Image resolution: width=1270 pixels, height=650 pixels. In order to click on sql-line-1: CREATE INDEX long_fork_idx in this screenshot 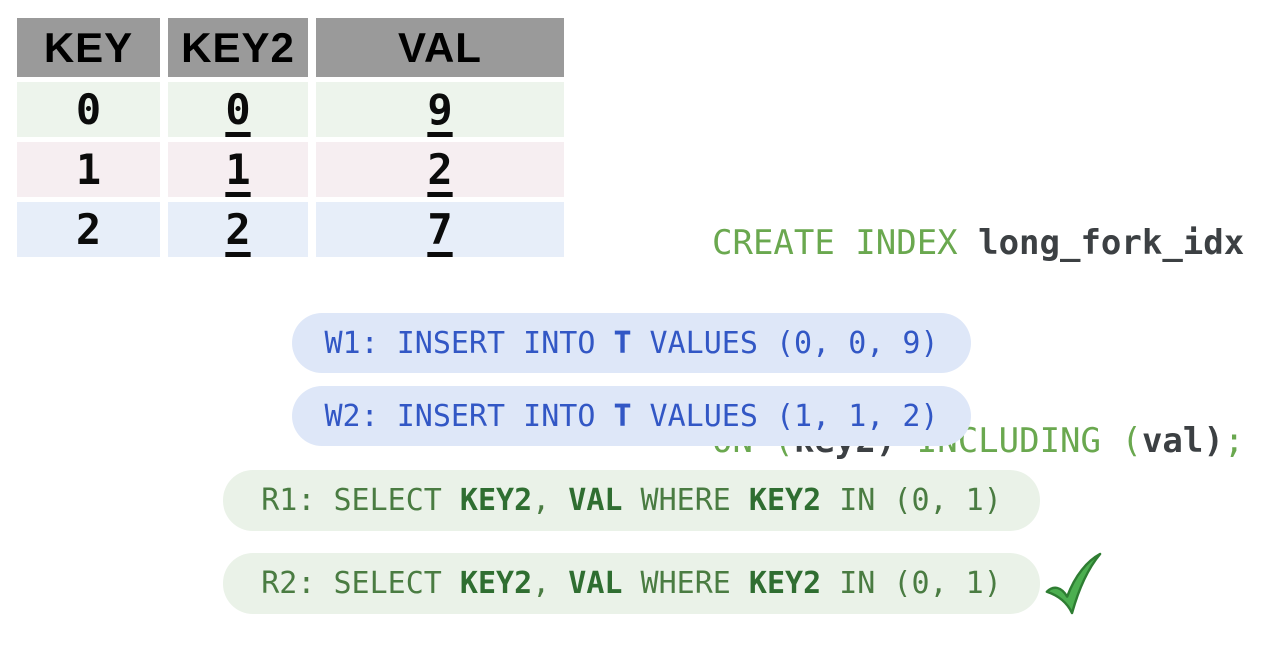, I will do `click(978, 243)`.